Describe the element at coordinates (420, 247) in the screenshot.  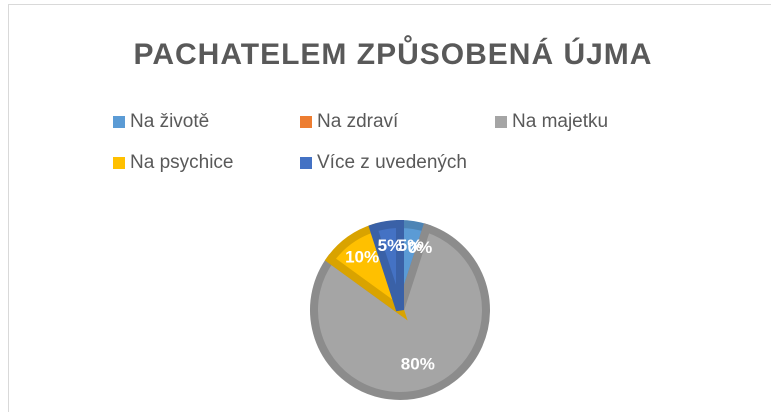
I see `data-label: 0%` at that location.